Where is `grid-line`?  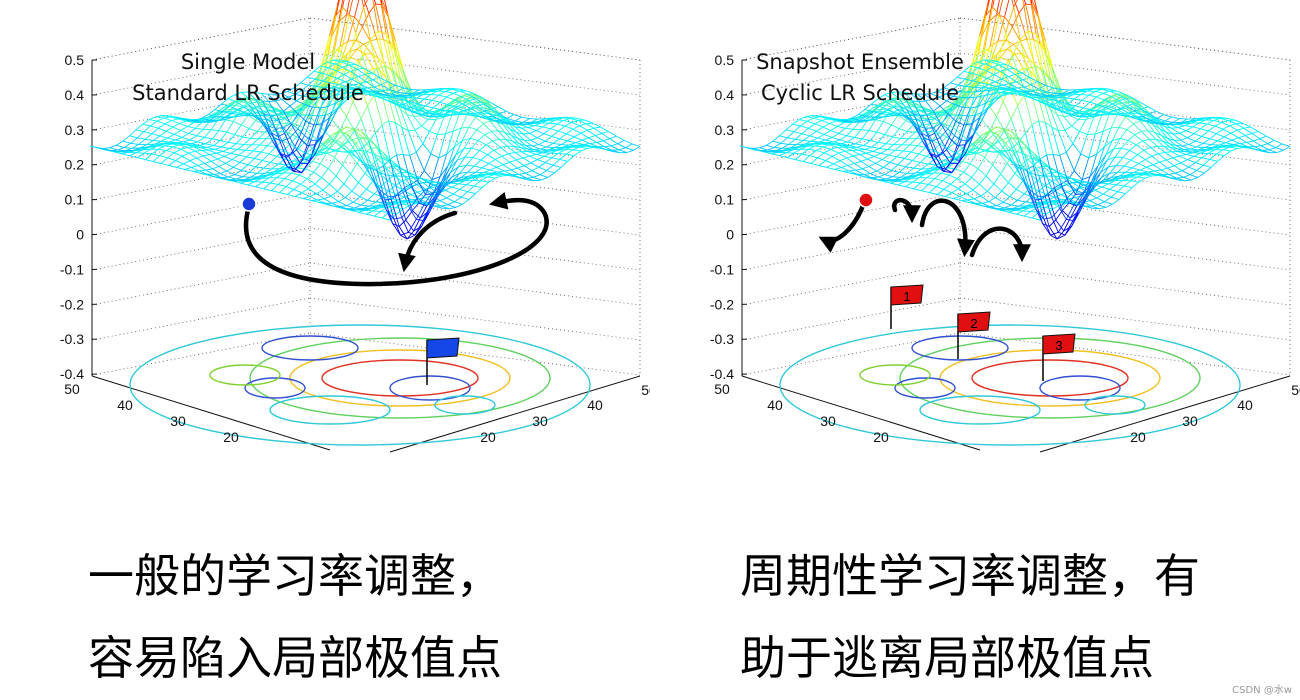 grid-line is located at coordinates (475, 319).